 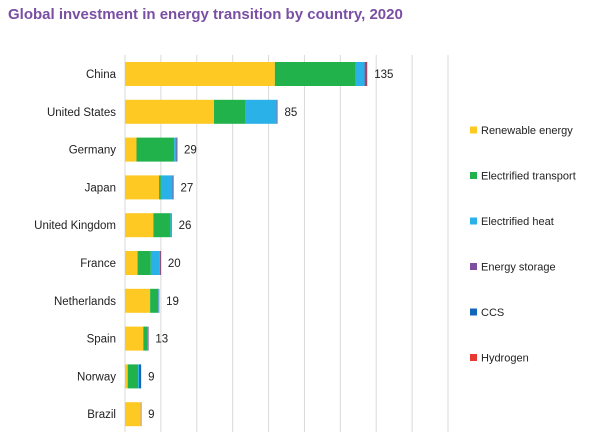 I want to click on category-label: Norway, so click(x=96, y=377).